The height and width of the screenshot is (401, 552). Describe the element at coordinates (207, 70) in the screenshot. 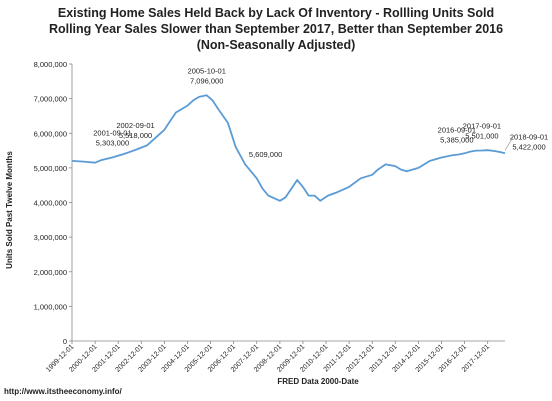

I see `annotation-date-label: 2005-10-01` at that location.